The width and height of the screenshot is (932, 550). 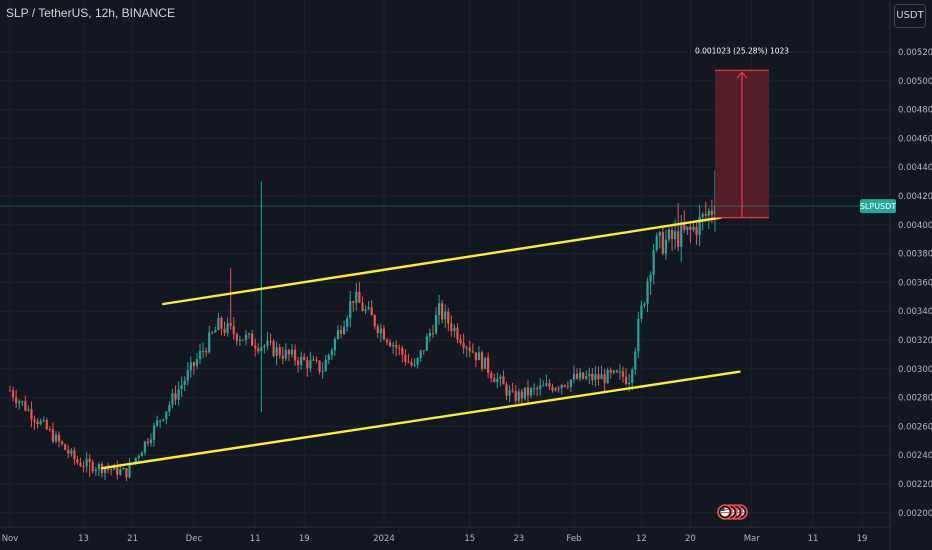 I want to click on time-tick-label: Nov, so click(x=10, y=539).